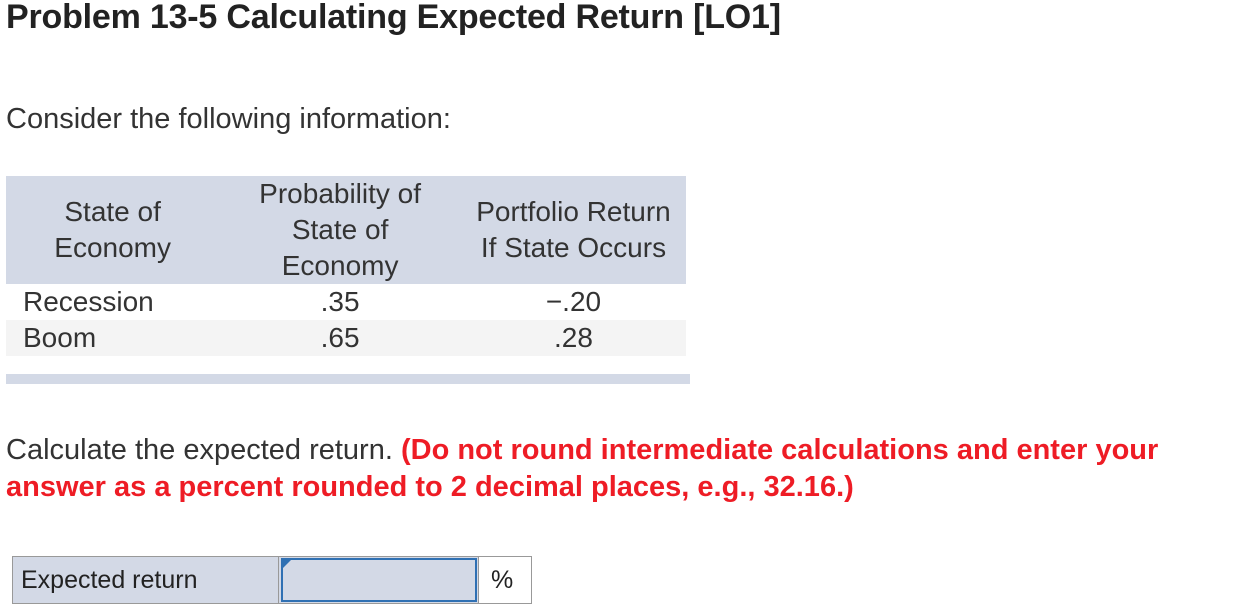  What do you see at coordinates (287, 564) in the screenshot?
I see `input-flag-icon` at bounding box center [287, 564].